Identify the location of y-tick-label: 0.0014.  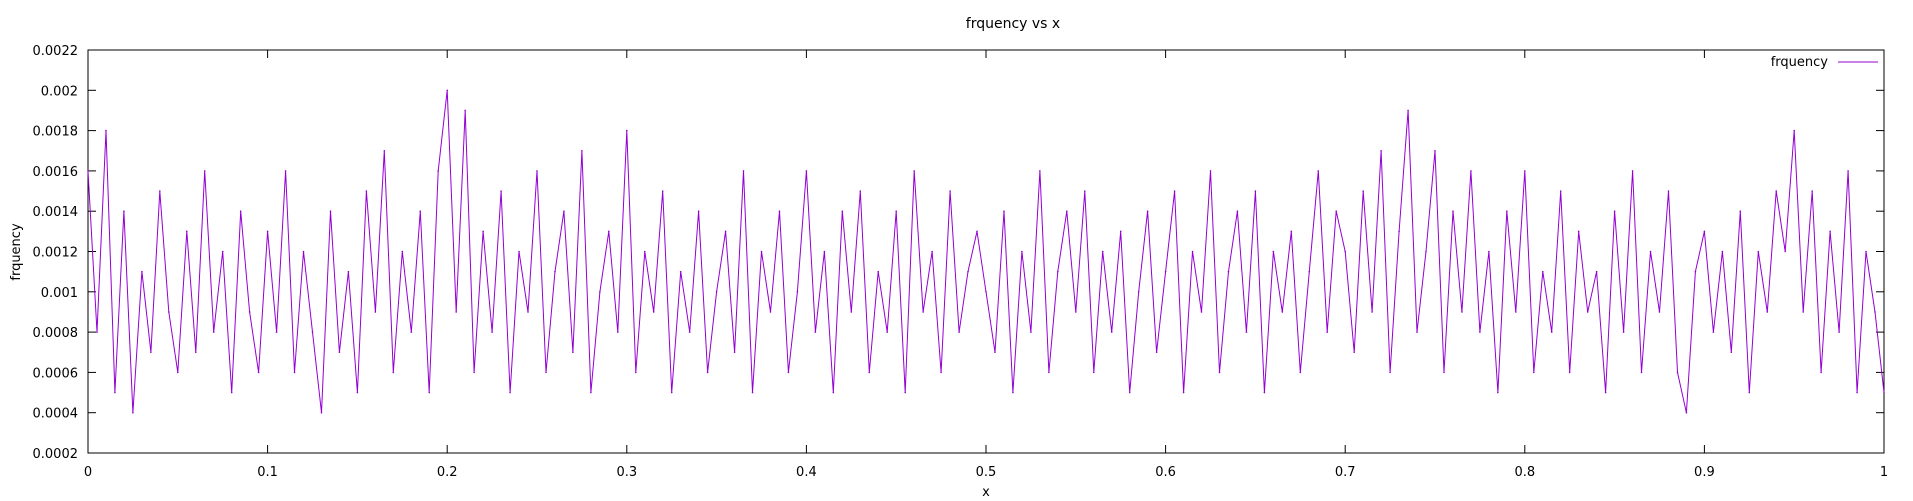
(56, 212).